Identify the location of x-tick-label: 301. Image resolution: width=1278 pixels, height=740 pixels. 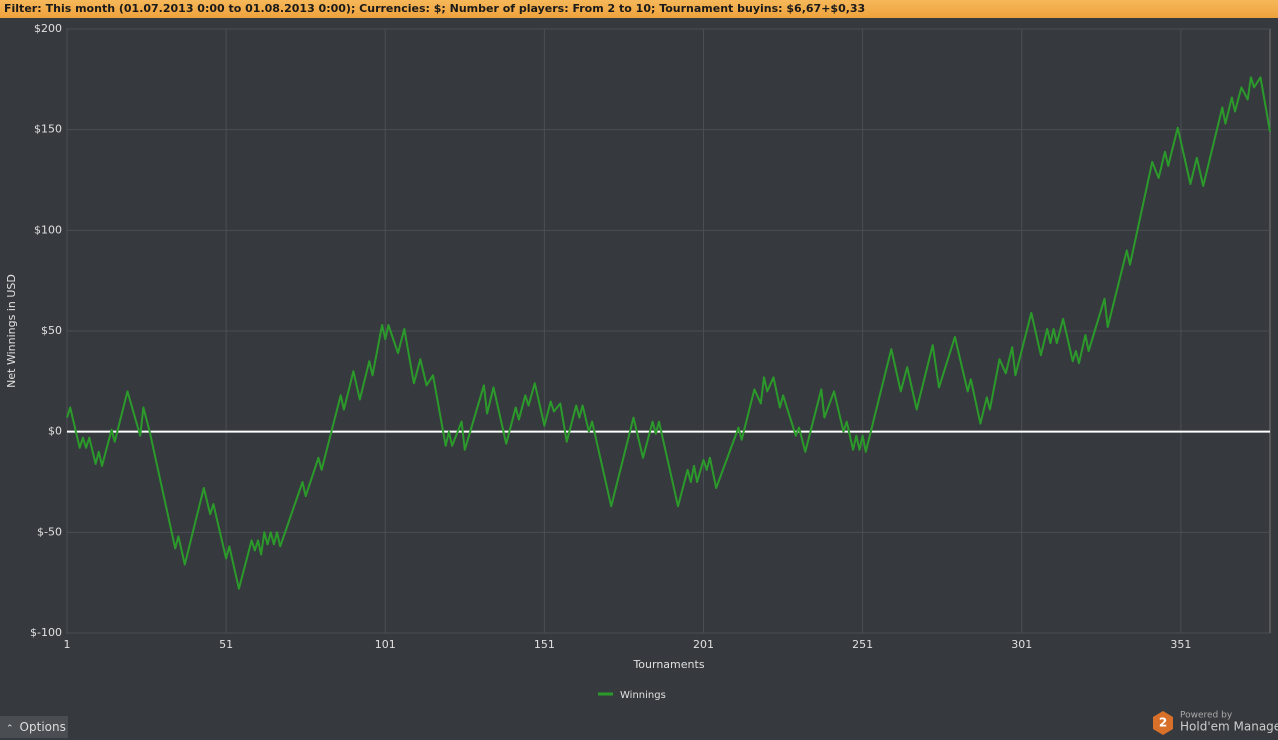
(1021, 644).